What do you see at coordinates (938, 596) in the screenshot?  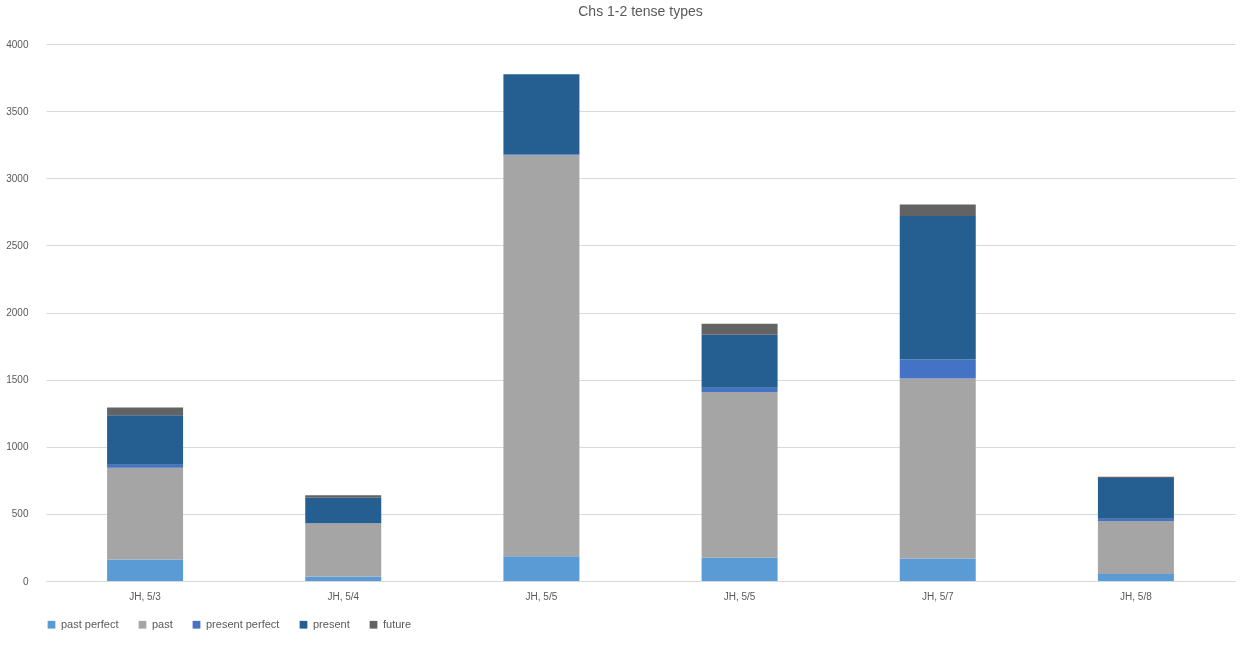 I see `x-tick-label: JH, 5/7` at bounding box center [938, 596].